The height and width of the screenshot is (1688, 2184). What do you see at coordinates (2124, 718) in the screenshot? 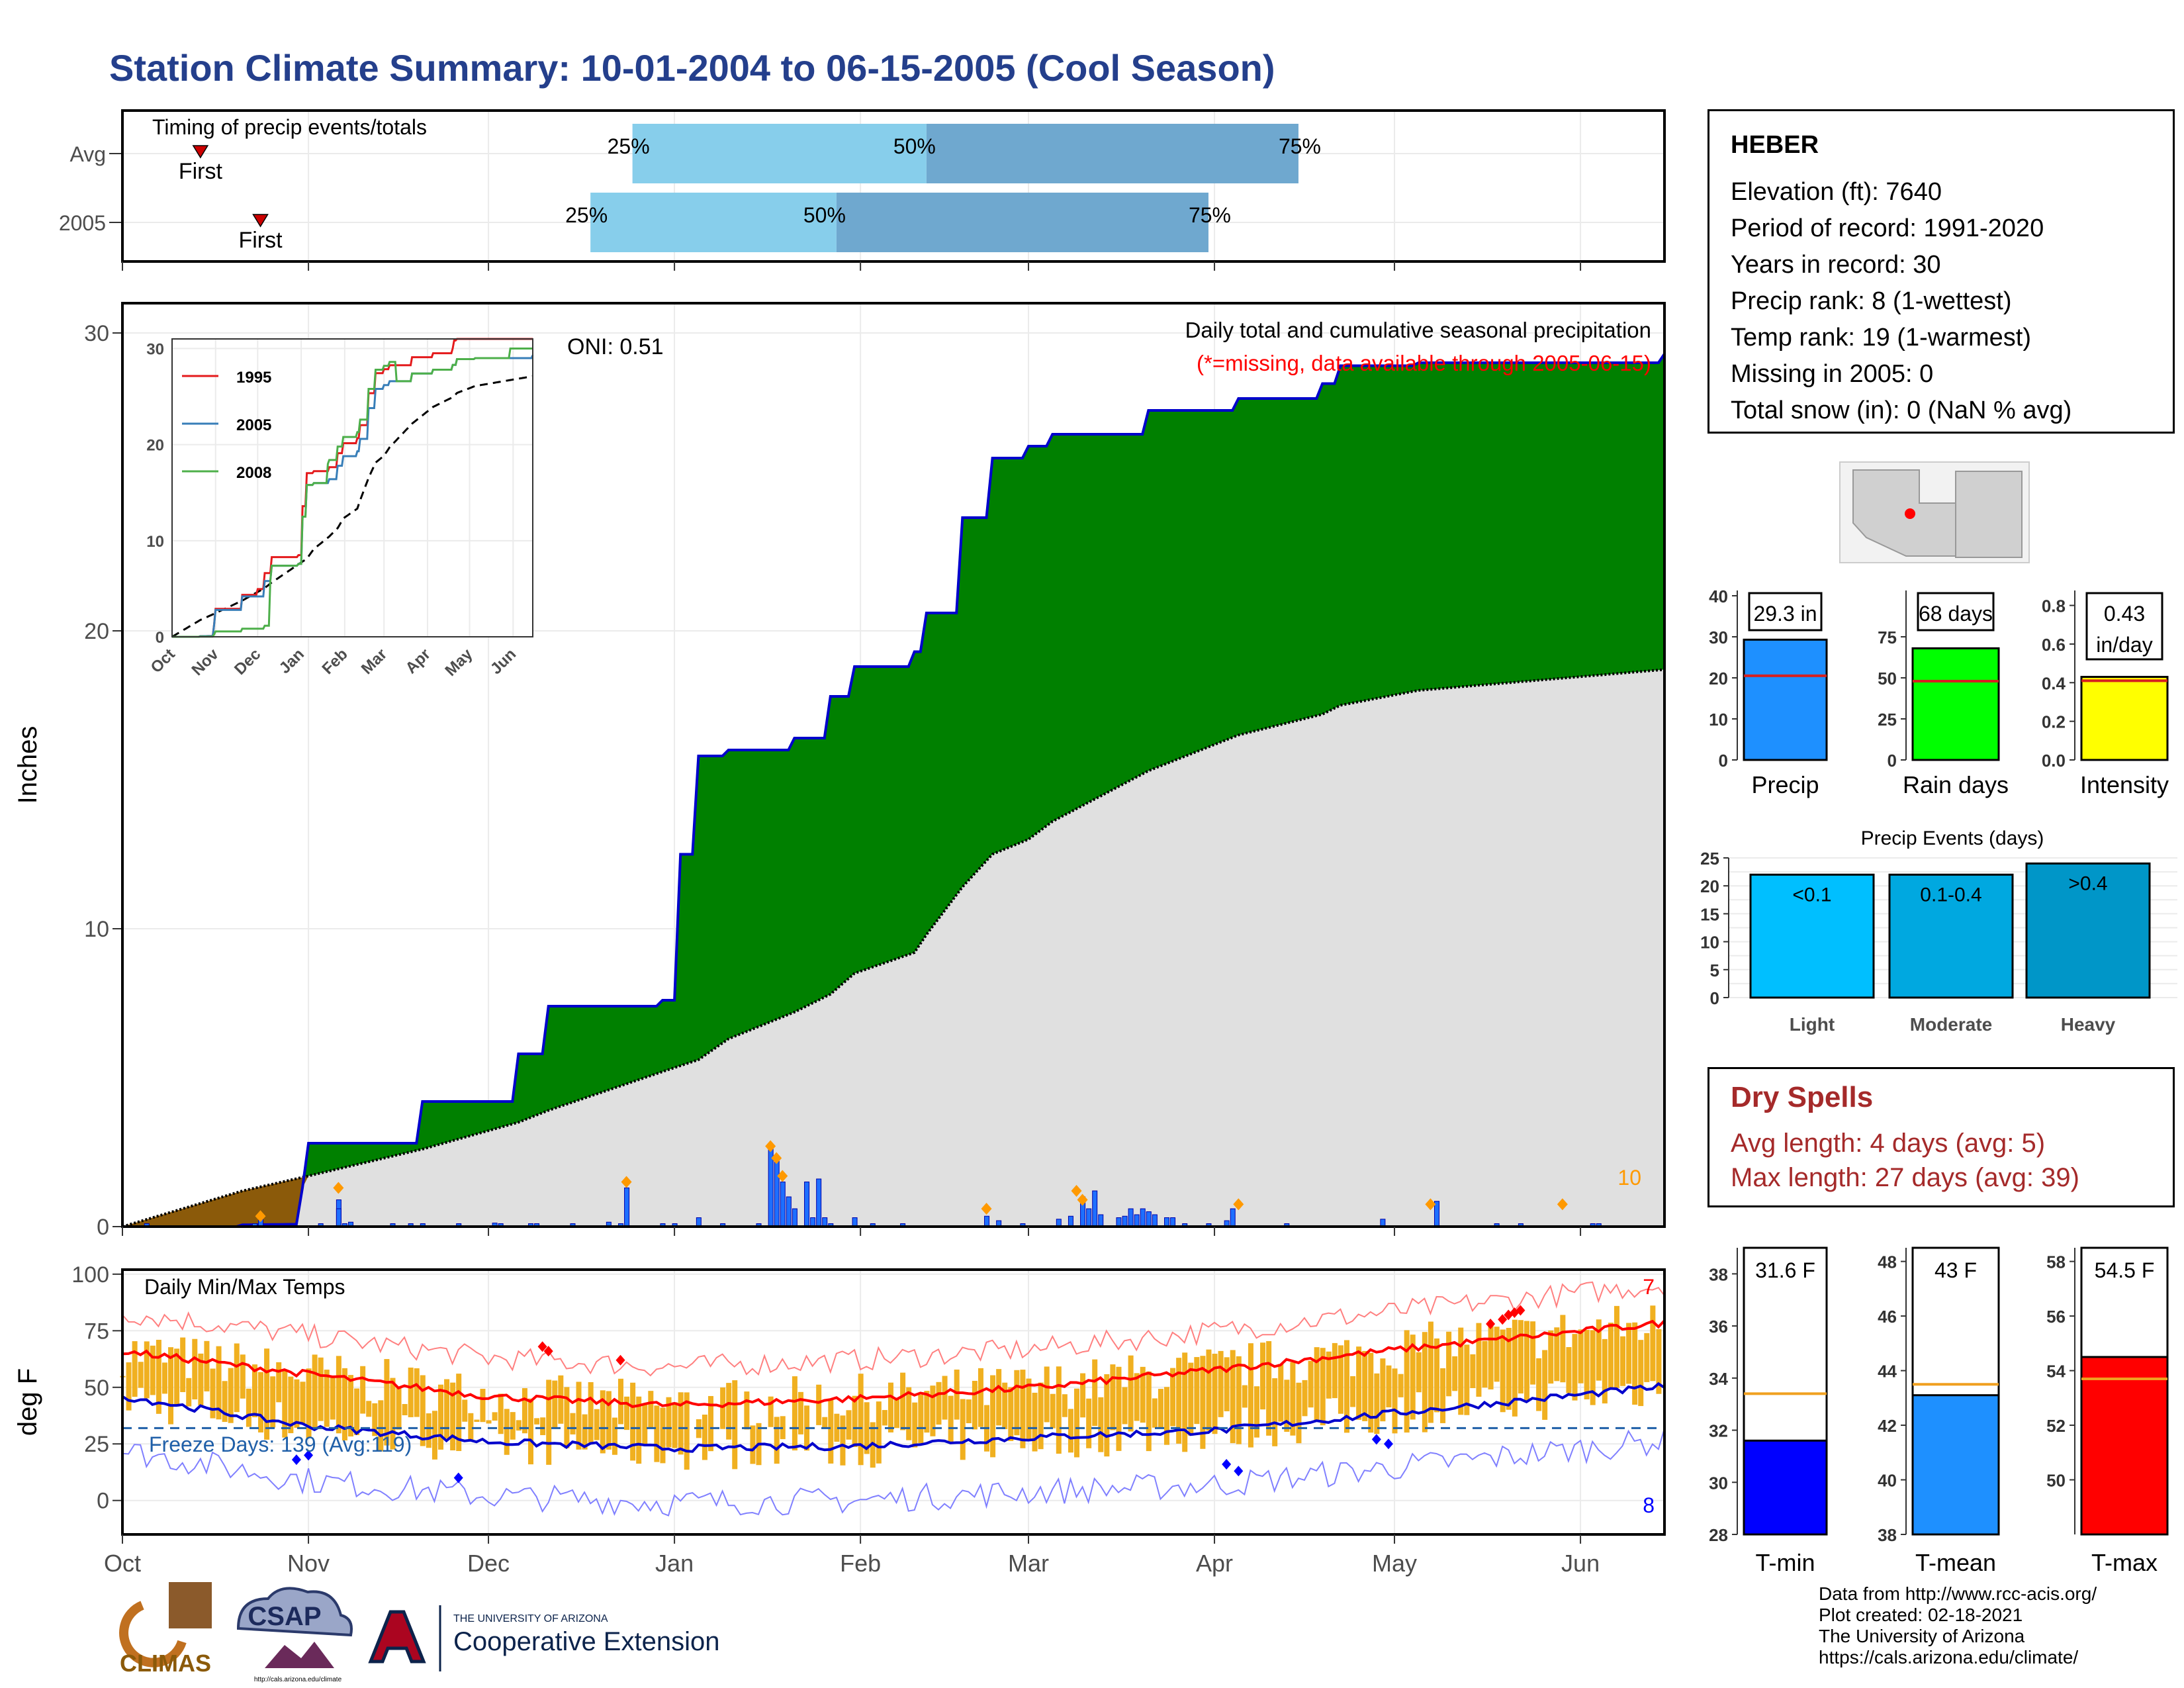
I see `summary-bar` at bounding box center [2124, 718].